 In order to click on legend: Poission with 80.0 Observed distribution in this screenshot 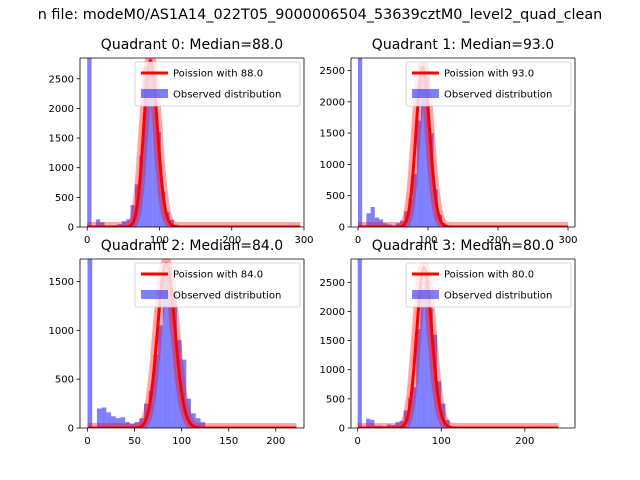, I will do `click(488, 285)`.